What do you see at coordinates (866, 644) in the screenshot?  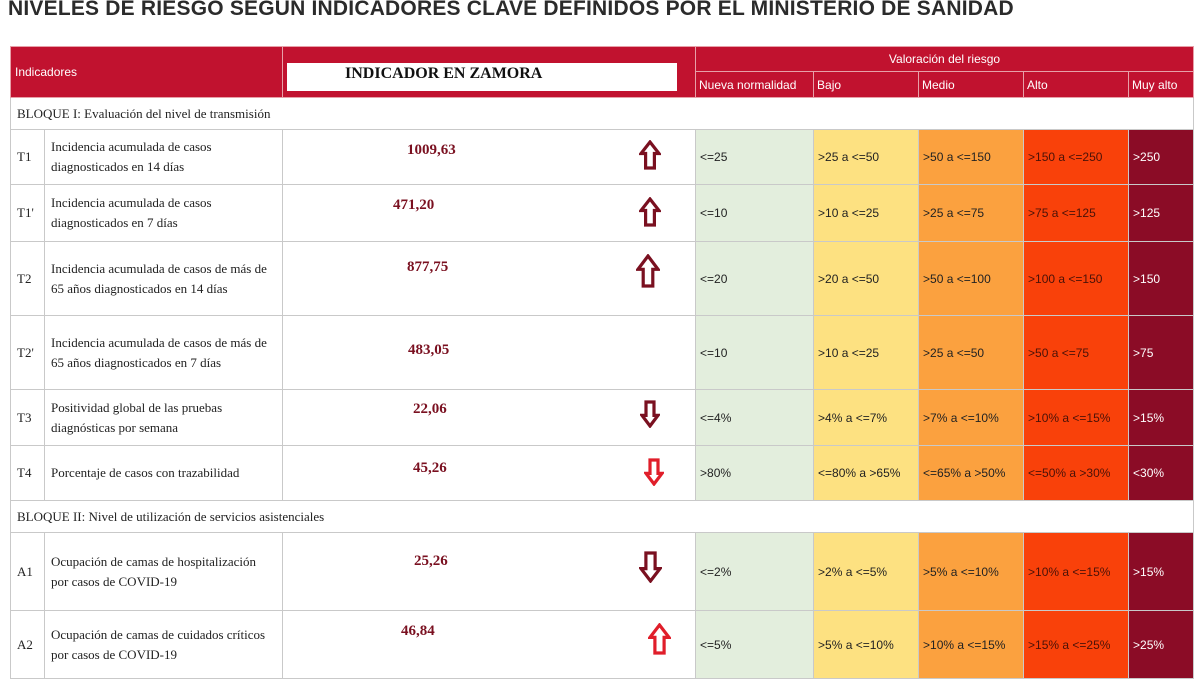 I see `level-bajo-cell: >5% a <=10%` at bounding box center [866, 644].